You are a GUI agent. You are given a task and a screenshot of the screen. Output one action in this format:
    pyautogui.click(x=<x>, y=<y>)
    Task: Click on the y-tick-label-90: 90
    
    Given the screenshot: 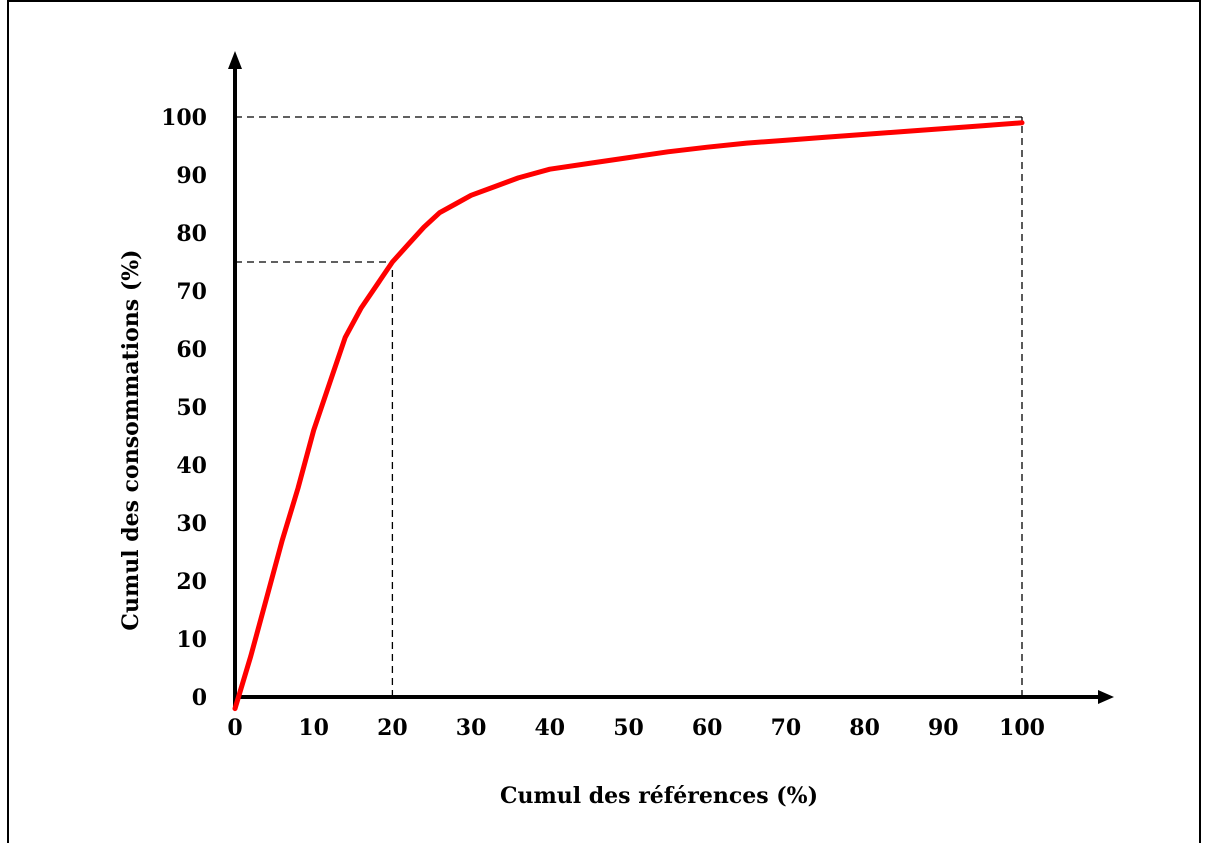 What is the action you would take?
    pyautogui.click(x=191, y=176)
    